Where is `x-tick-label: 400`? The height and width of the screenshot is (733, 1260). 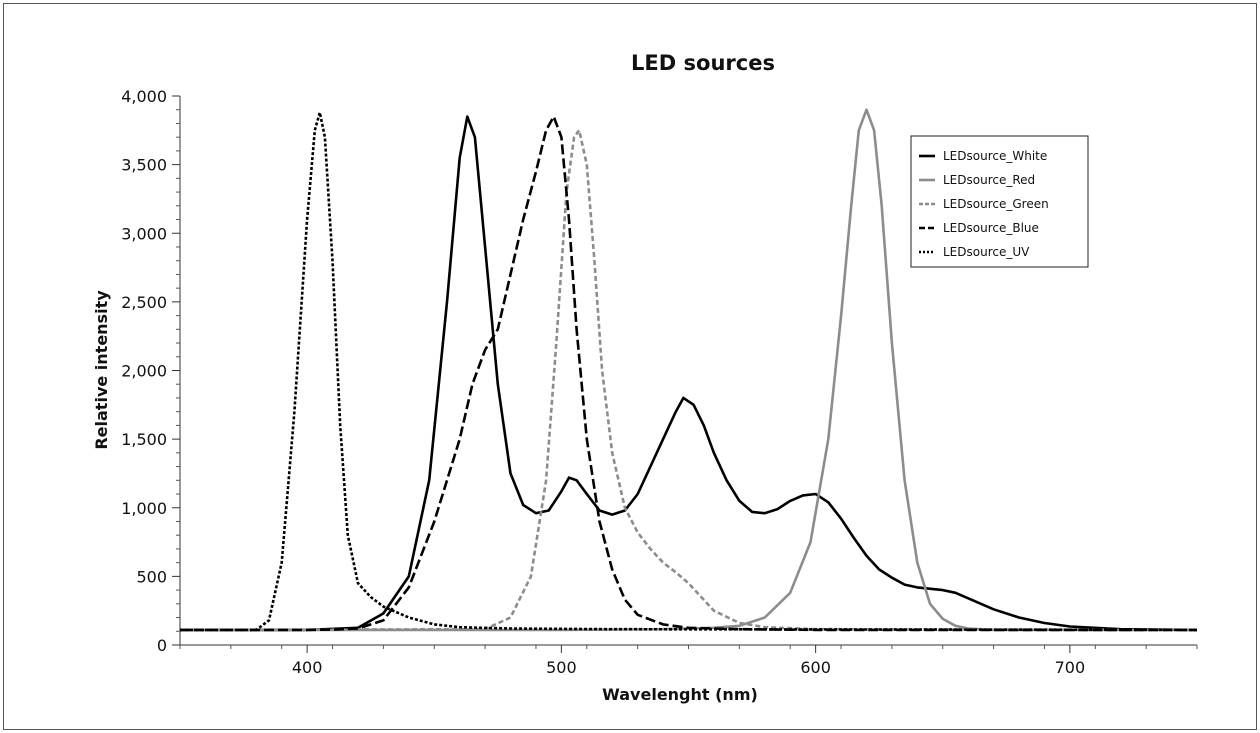 x-tick-label: 400 is located at coordinates (307, 667).